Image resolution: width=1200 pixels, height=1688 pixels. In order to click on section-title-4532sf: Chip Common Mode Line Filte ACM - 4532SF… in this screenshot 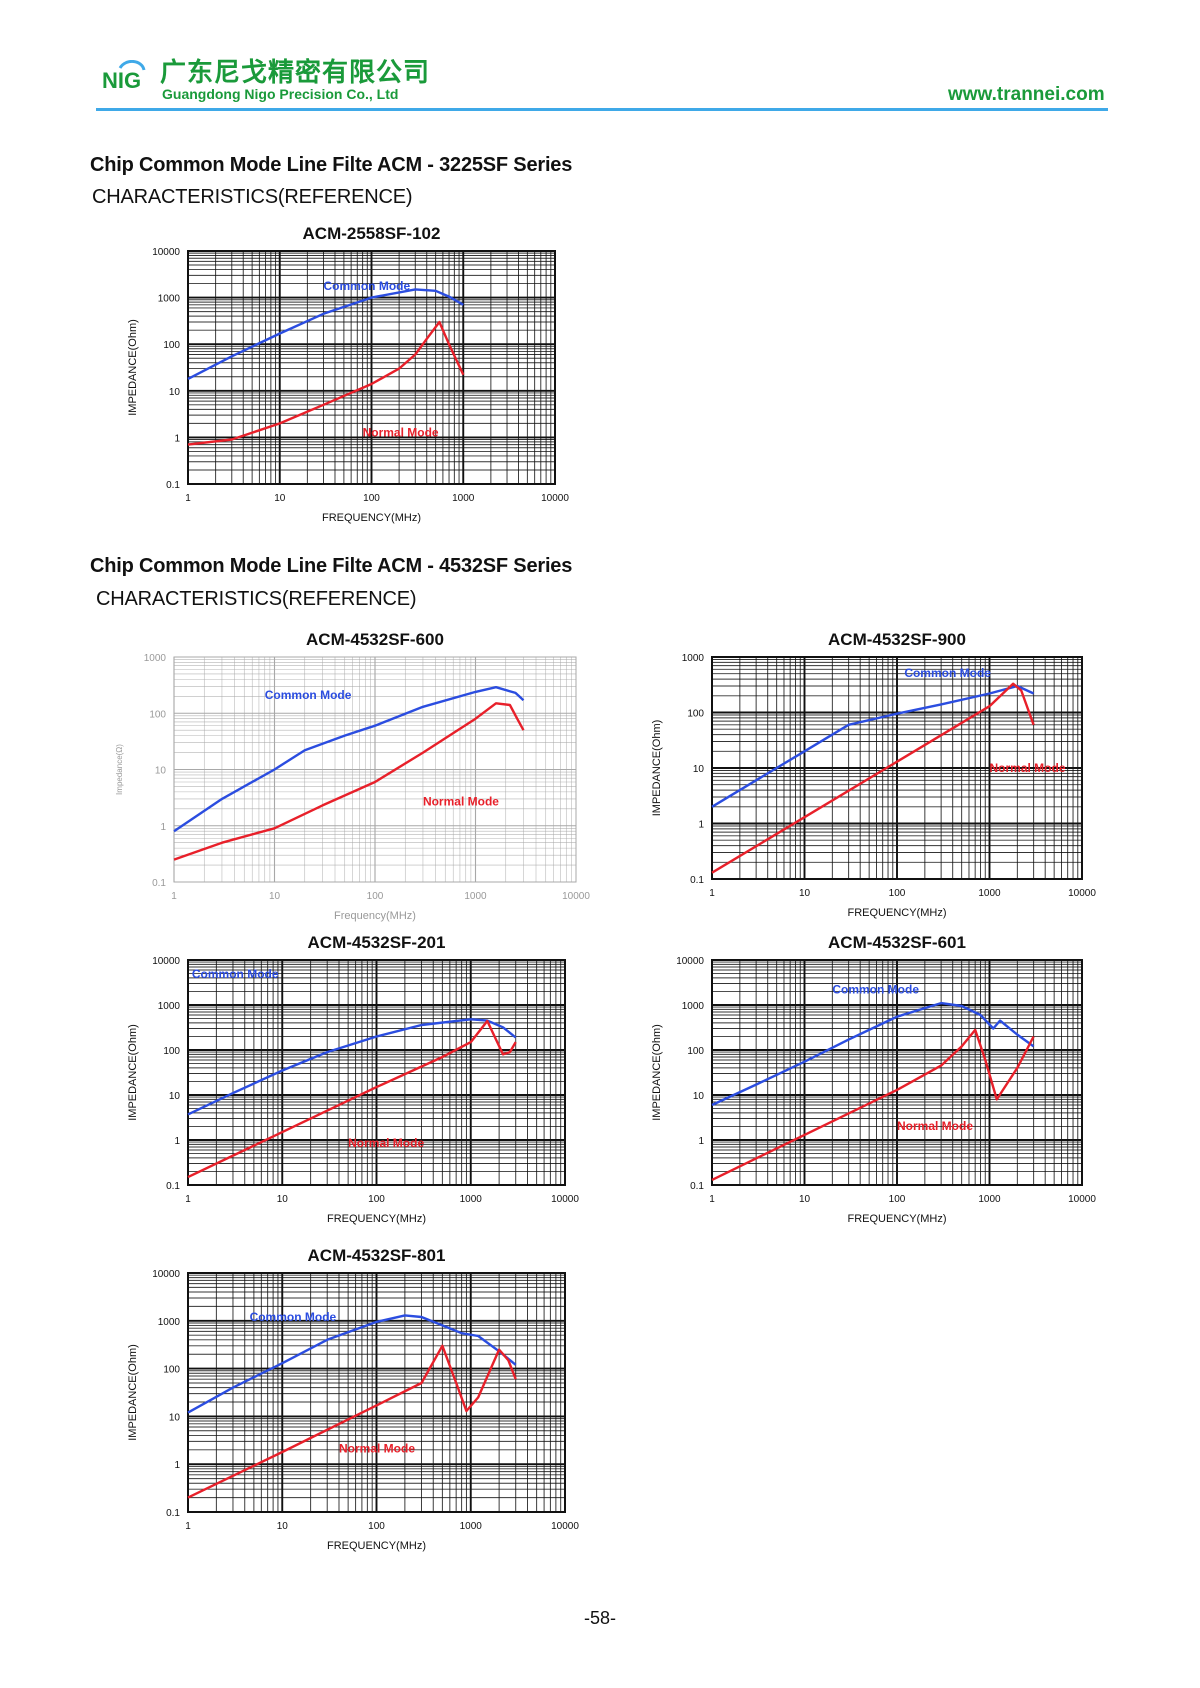, I will do `click(331, 566)`.